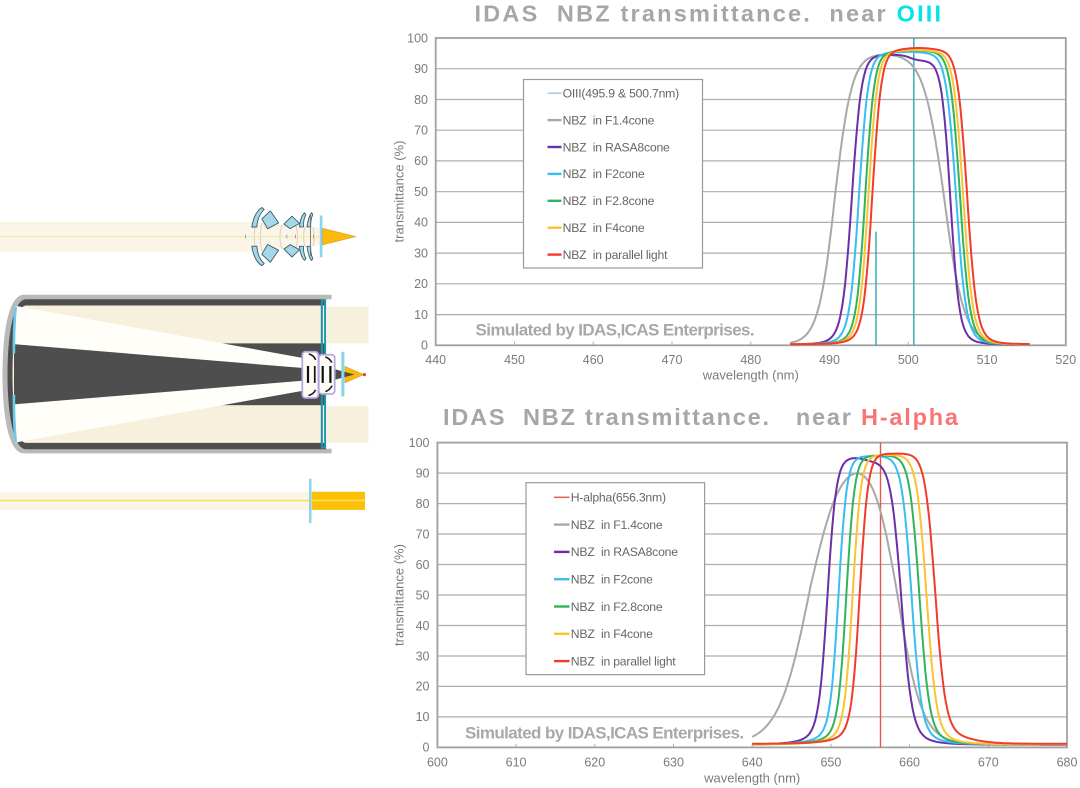 The width and height of the screenshot is (1080, 788). Describe the element at coordinates (673, 763) in the screenshot. I see `svg-text: 630` at that location.